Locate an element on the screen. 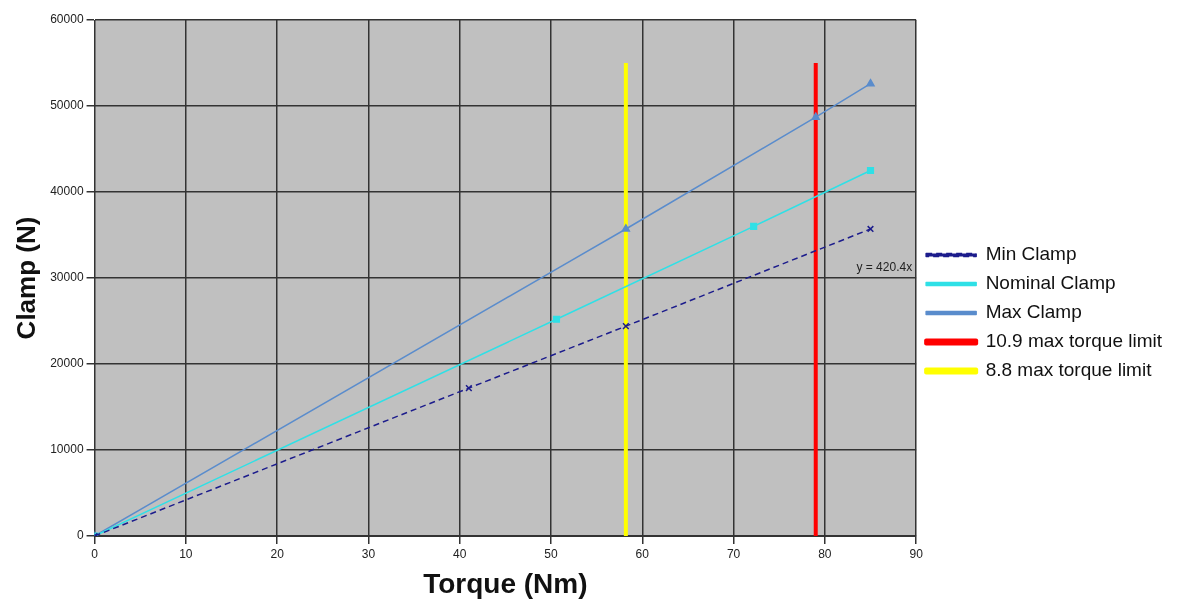  legend-label: Max Clamp is located at coordinates (1033, 312).